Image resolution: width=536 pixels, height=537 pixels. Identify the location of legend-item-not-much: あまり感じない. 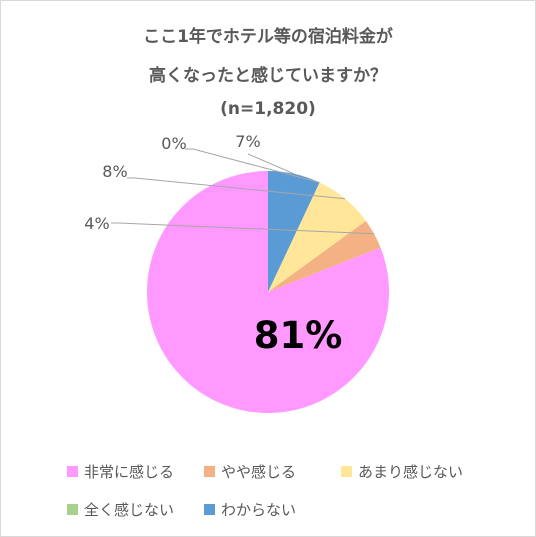
(402, 471).